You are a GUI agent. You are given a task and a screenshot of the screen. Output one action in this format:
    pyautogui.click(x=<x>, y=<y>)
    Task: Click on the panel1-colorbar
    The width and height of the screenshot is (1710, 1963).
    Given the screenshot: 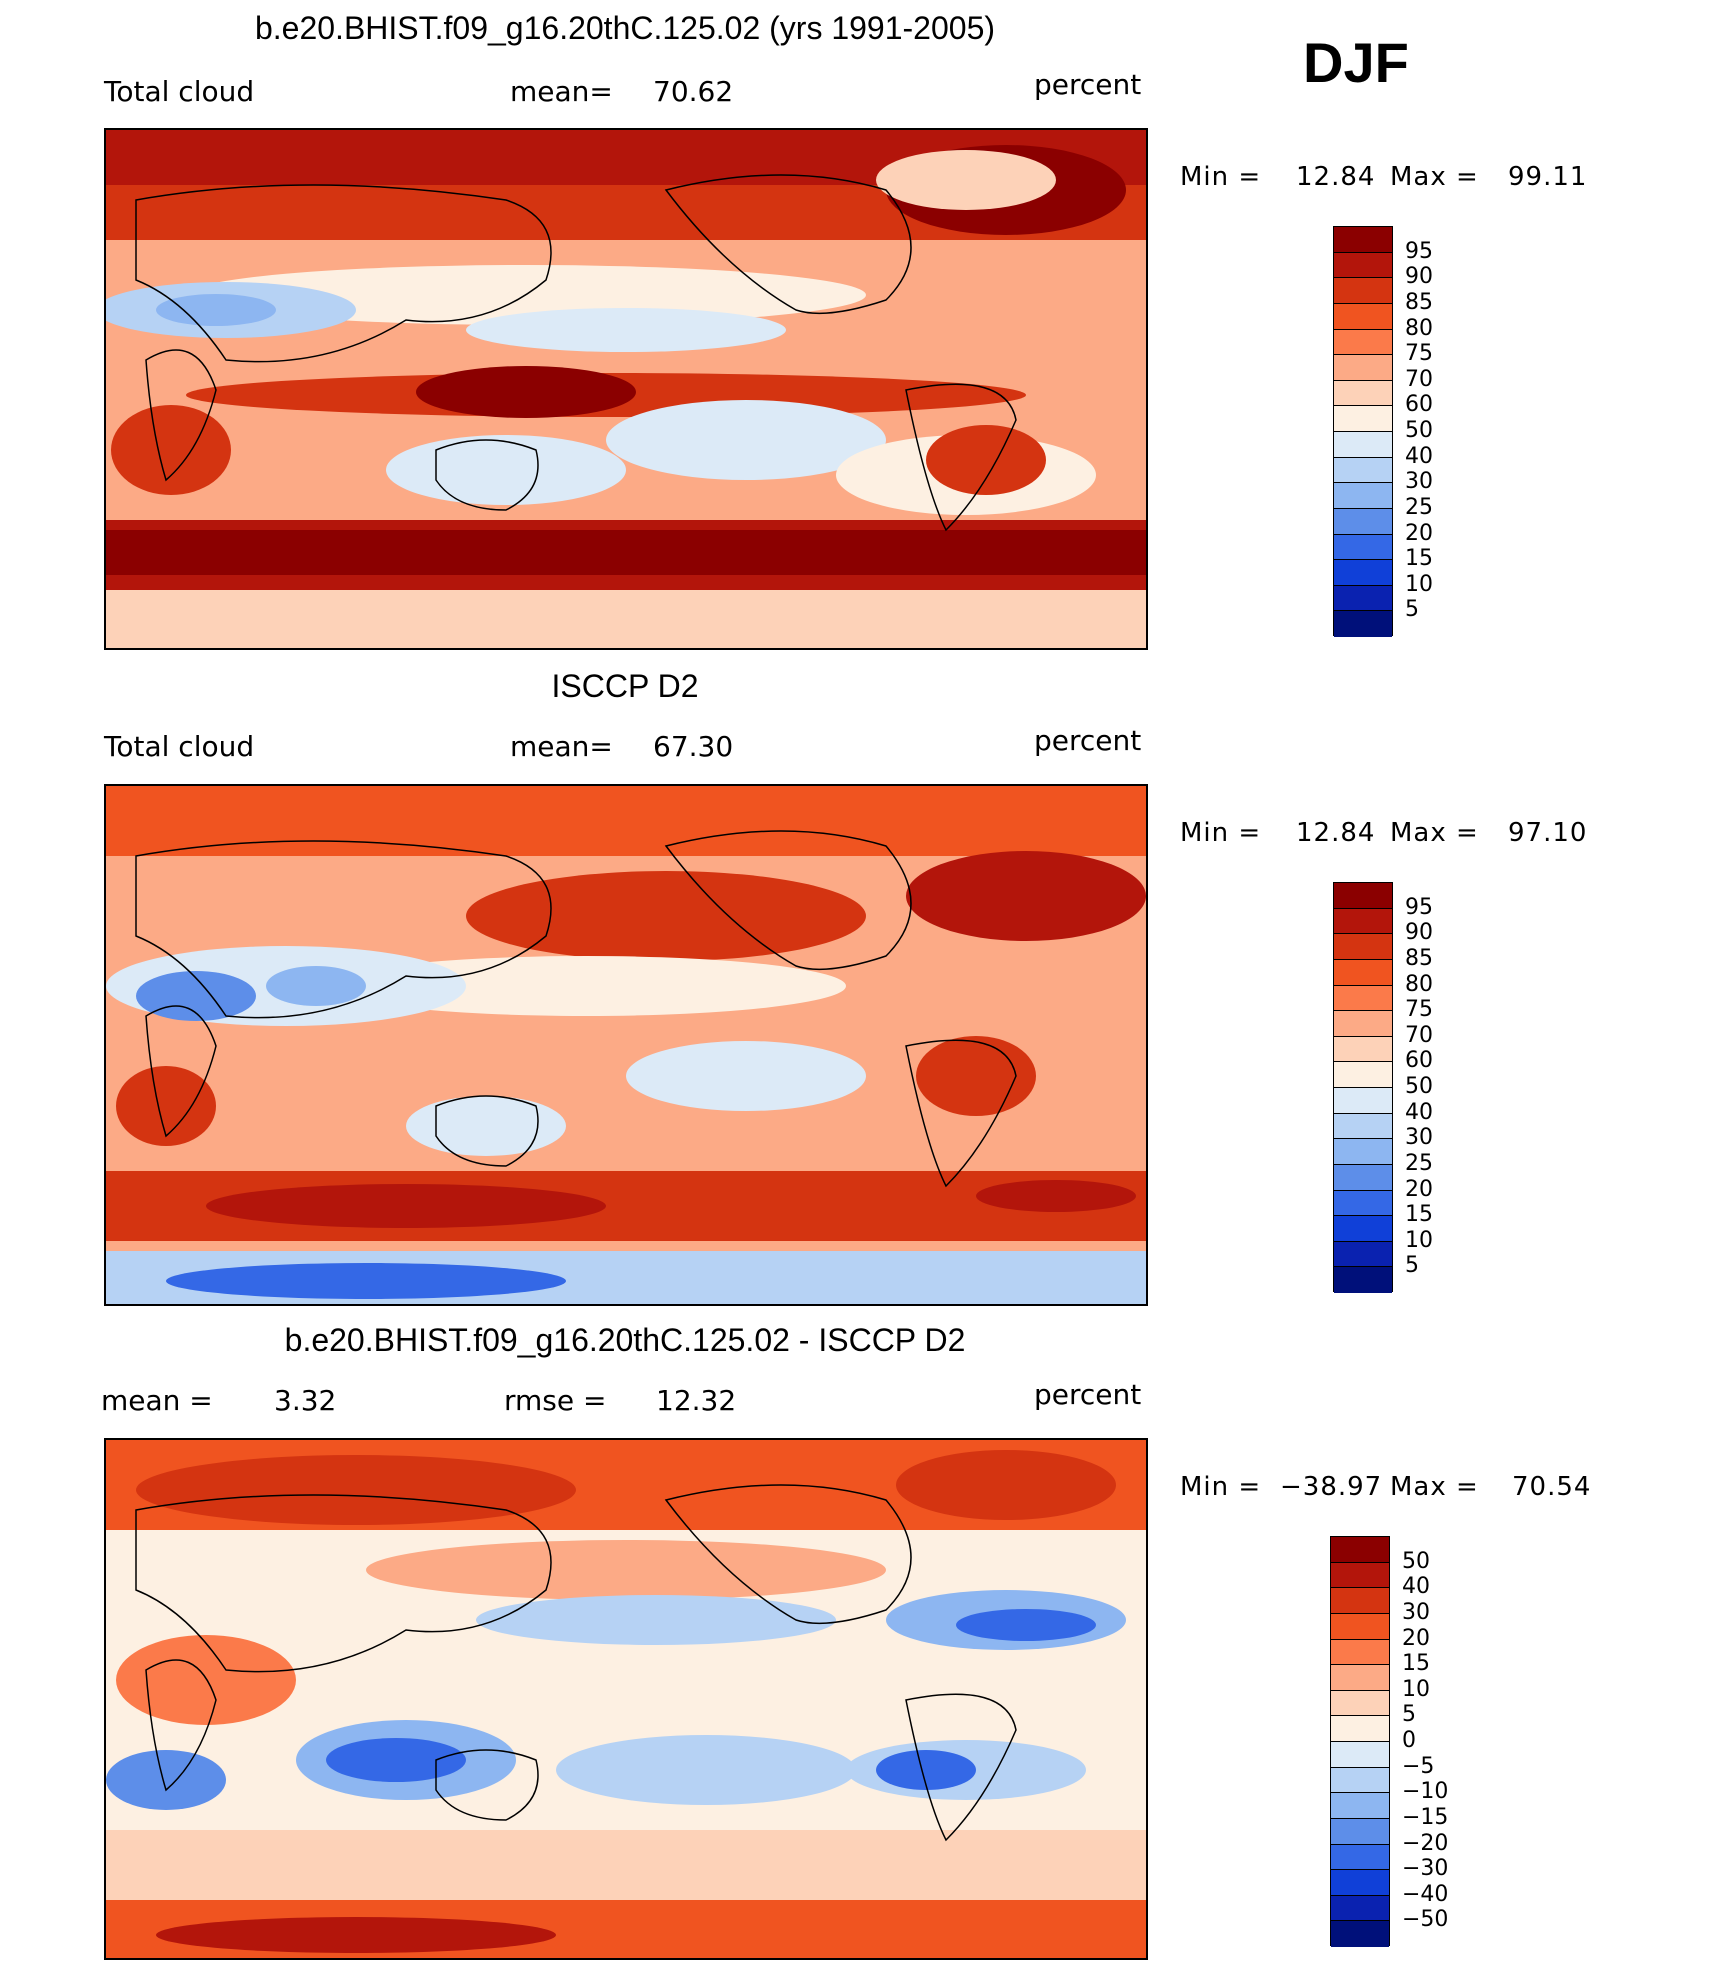 What is the action you would take?
    pyautogui.click(x=1363, y=431)
    